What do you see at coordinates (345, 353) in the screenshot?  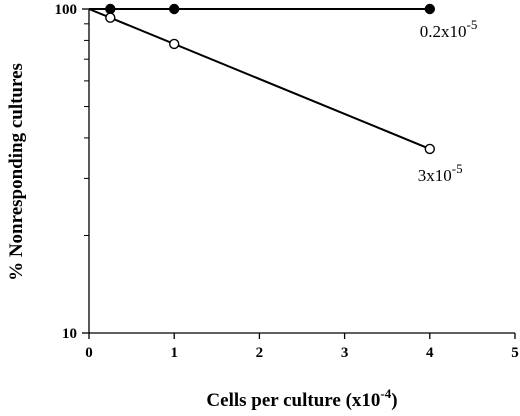 I see `x-tick-label: 3` at bounding box center [345, 353].